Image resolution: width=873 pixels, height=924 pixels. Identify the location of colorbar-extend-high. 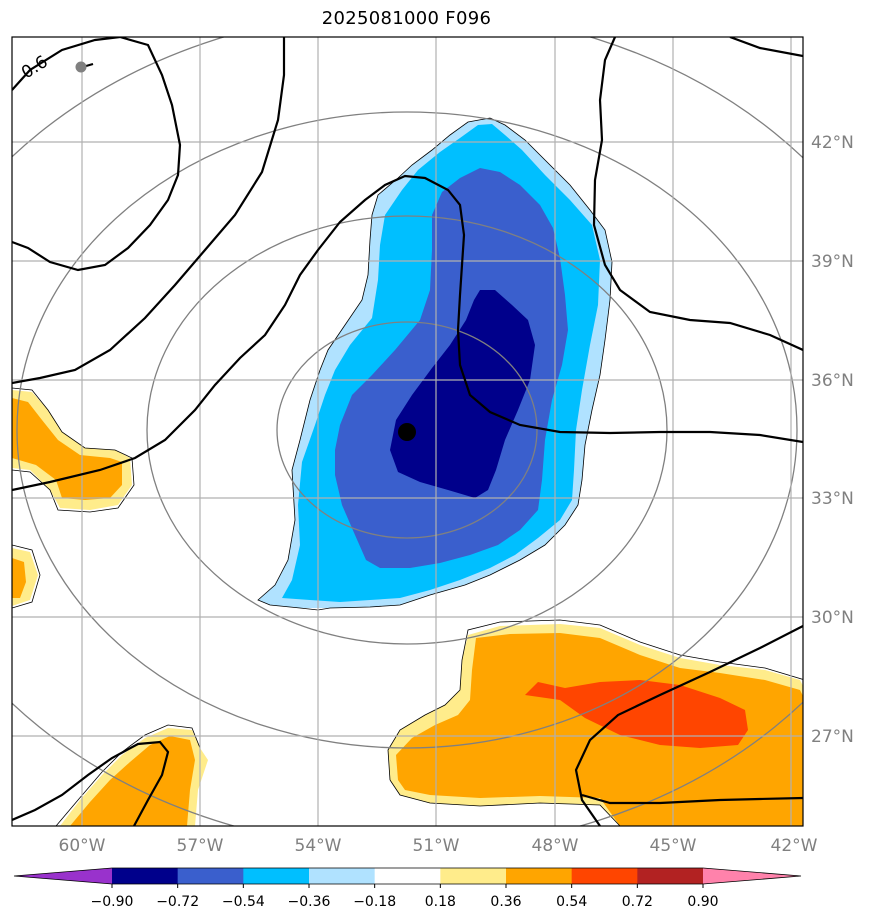
(752, 876).